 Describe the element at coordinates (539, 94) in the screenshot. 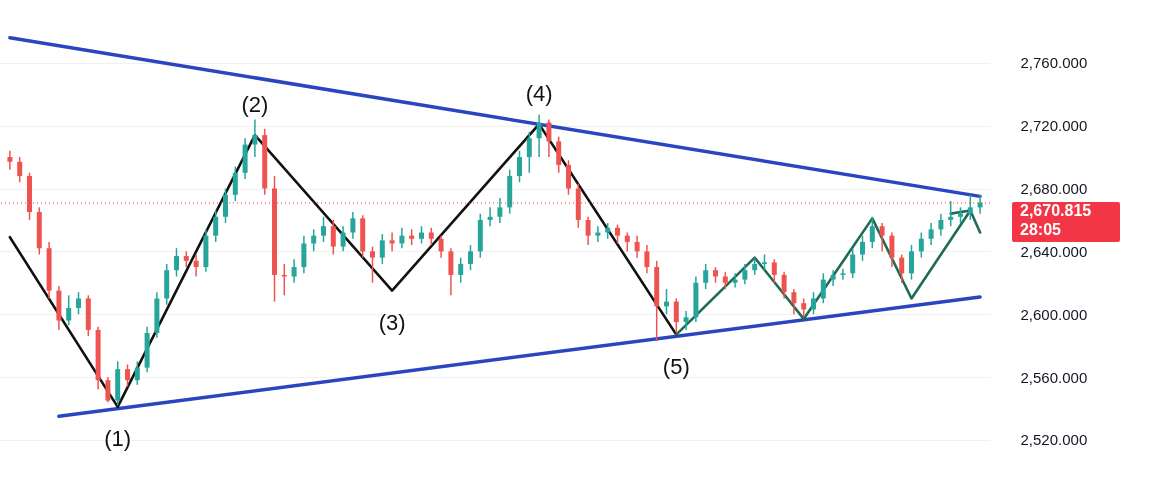

I see `annotation: (4)` at that location.